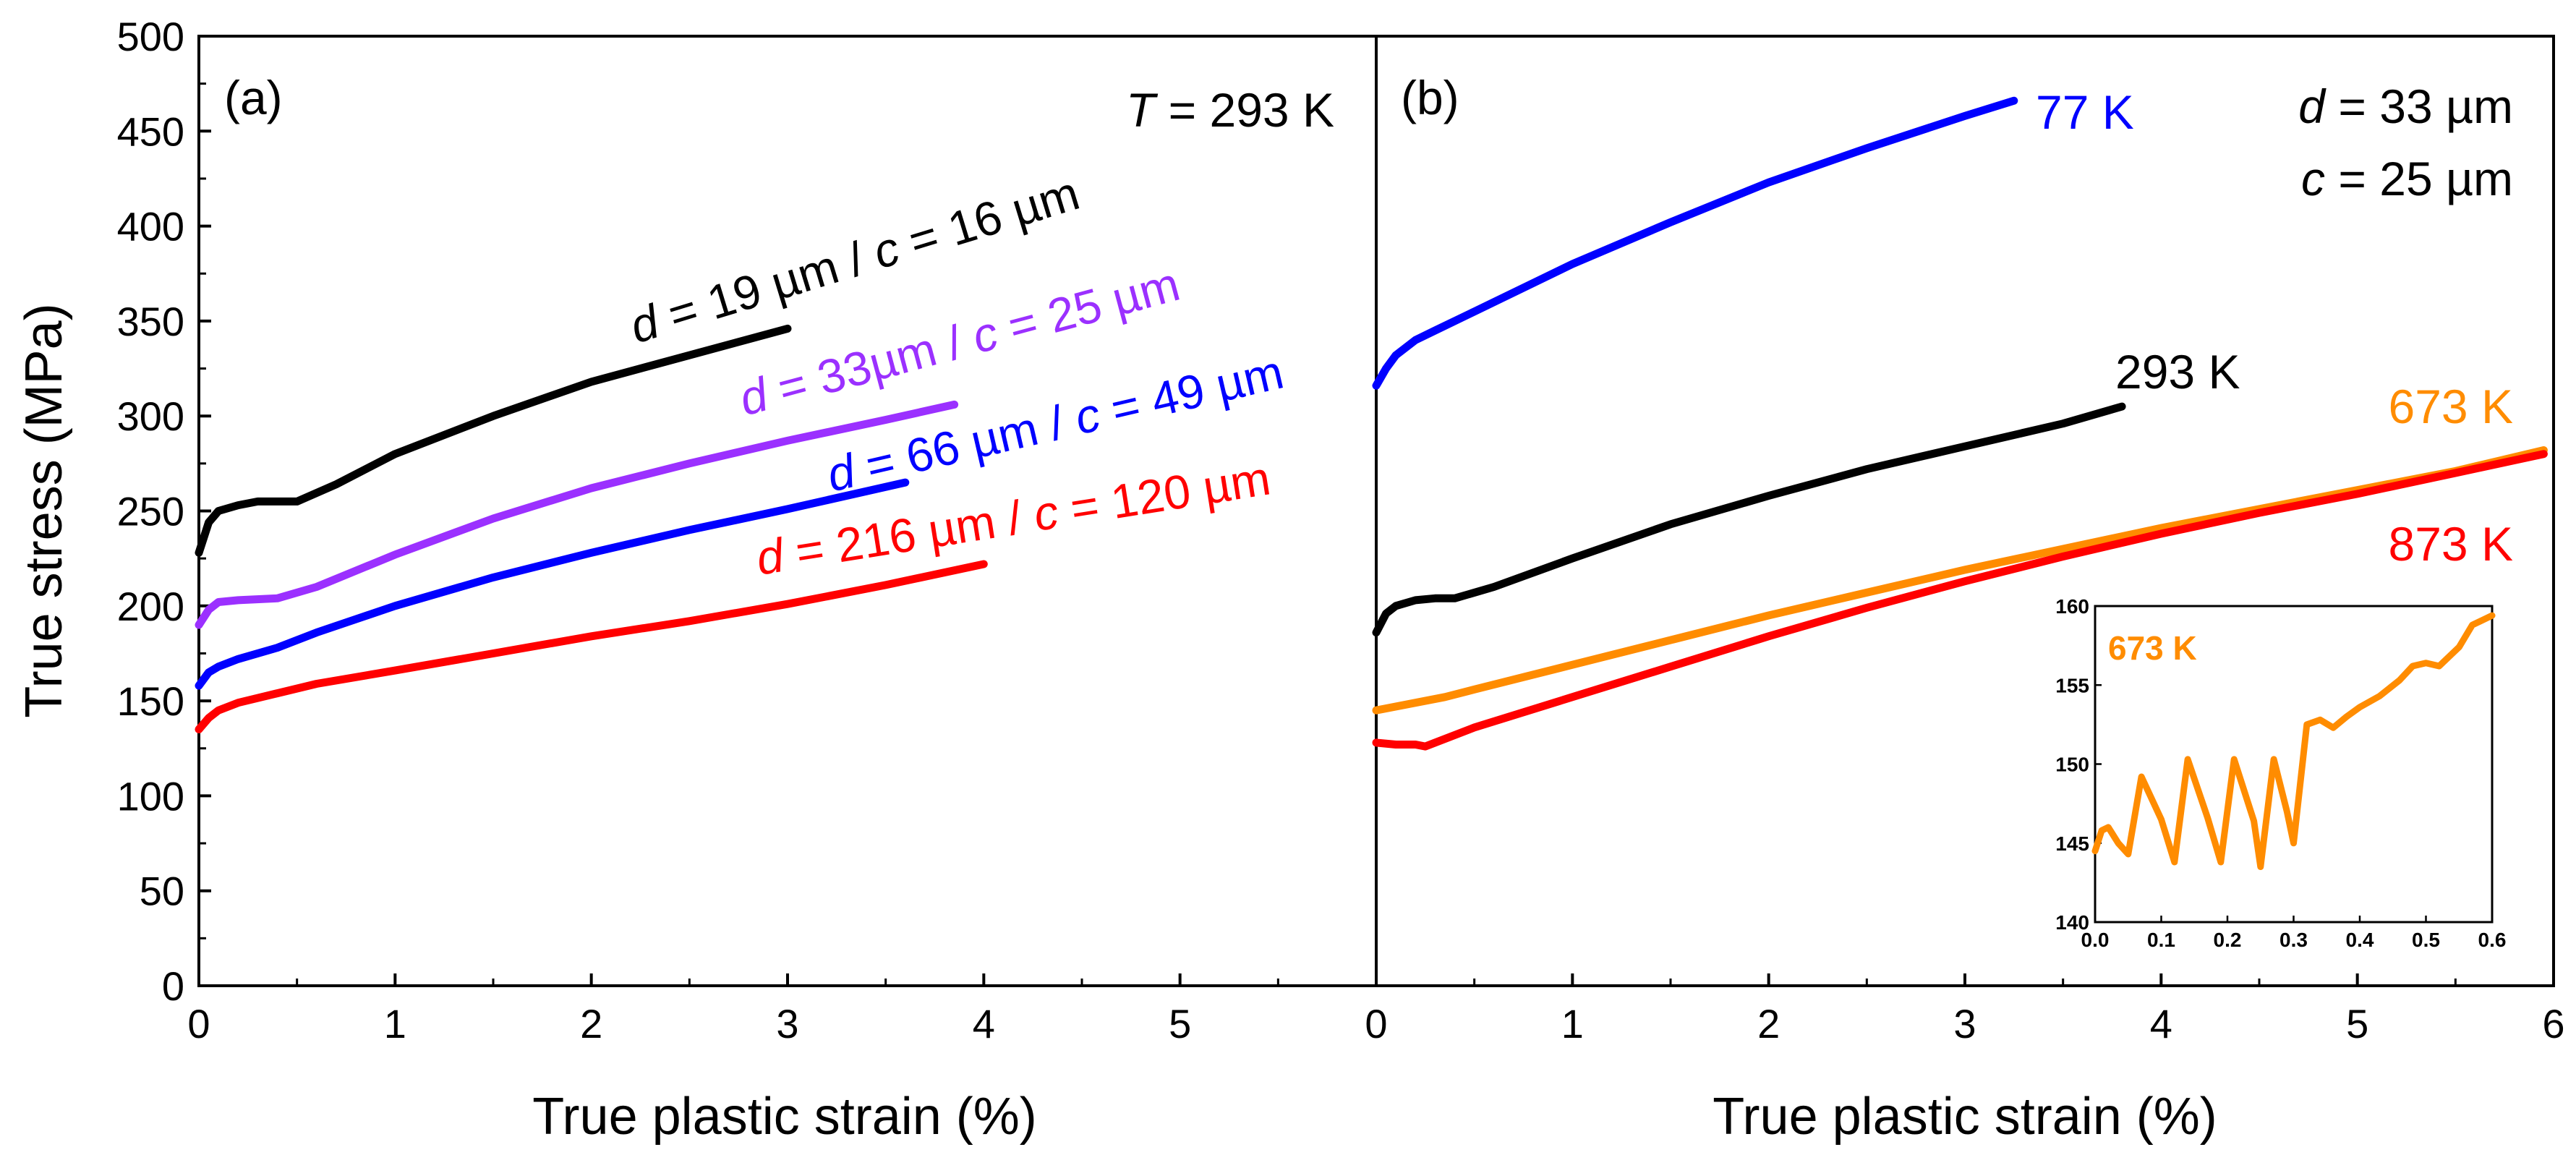 Image resolution: width=2576 pixels, height=1168 pixels. What do you see at coordinates (2085, 112) in the screenshot?
I see `label-77k: 77 K` at bounding box center [2085, 112].